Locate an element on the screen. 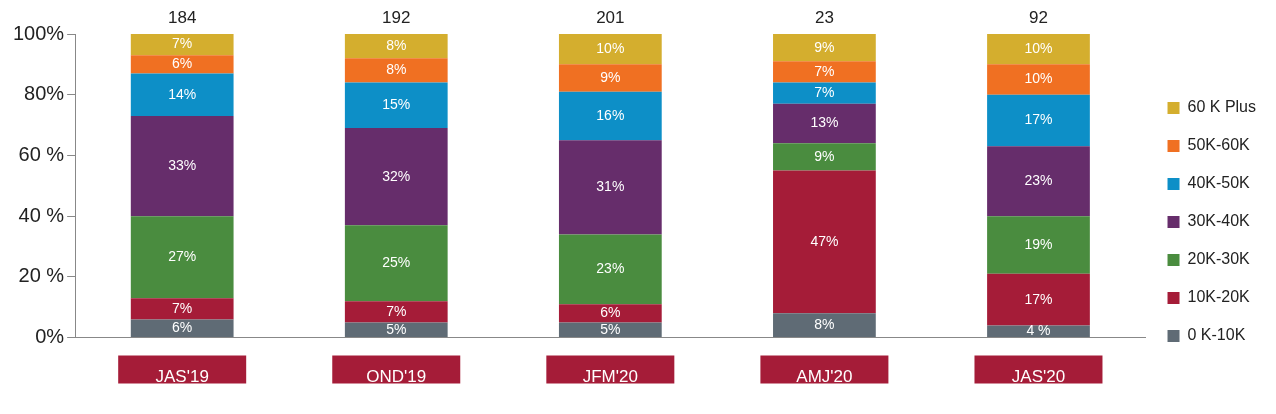 The width and height of the screenshot is (1276, 414). data-label: 33% is located at coordinates (182, 164).